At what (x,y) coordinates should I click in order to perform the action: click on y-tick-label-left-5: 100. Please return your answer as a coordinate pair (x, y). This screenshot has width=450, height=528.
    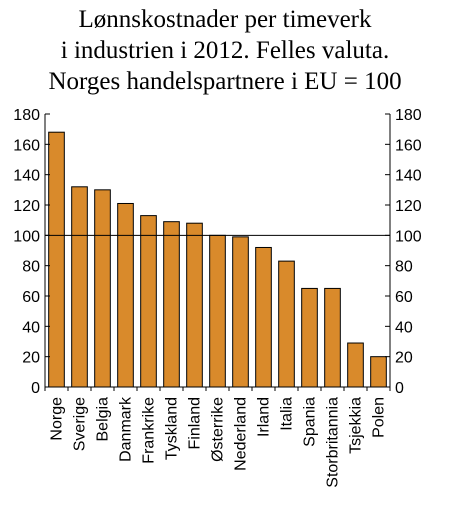
    Looking at the image, I should click on (26, 236).